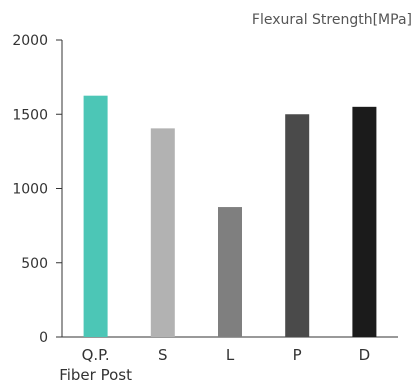 The height and width of the screenshot is (384, 414). I want to click on y-tick-label: 1000, so click(30, 190).